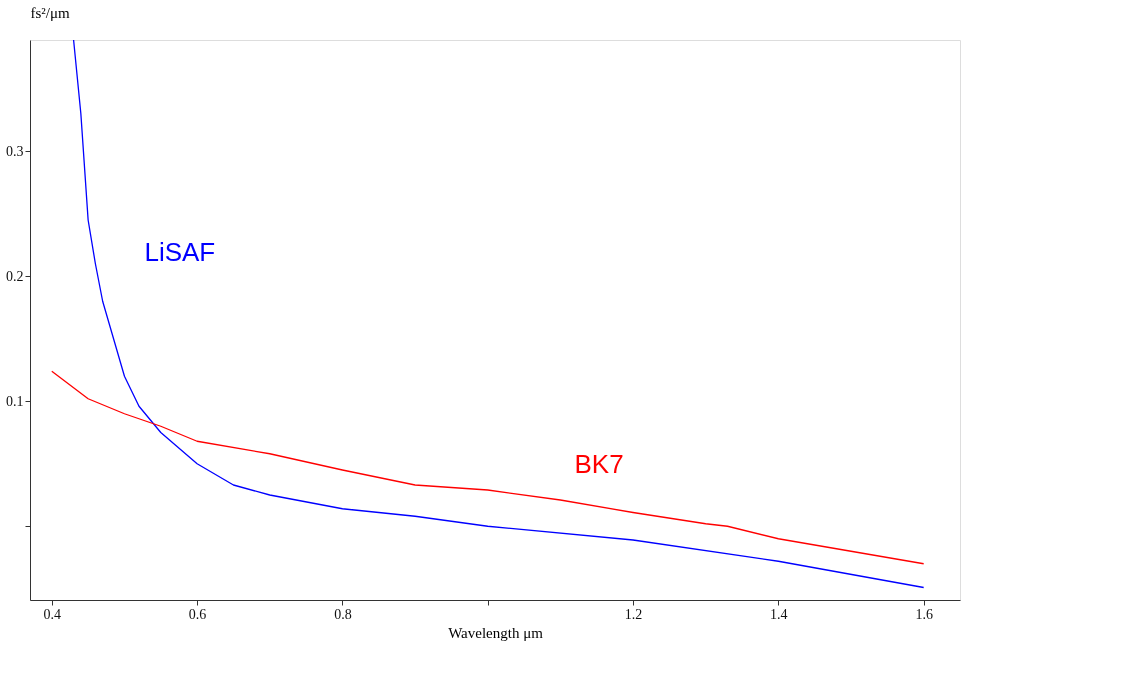 This screenshot has height=686, width=1124. What do you see at coordinates (343, 614) in the screenshot?
I see `x-tick-label: 0.8` at bounding box center [343, 614].